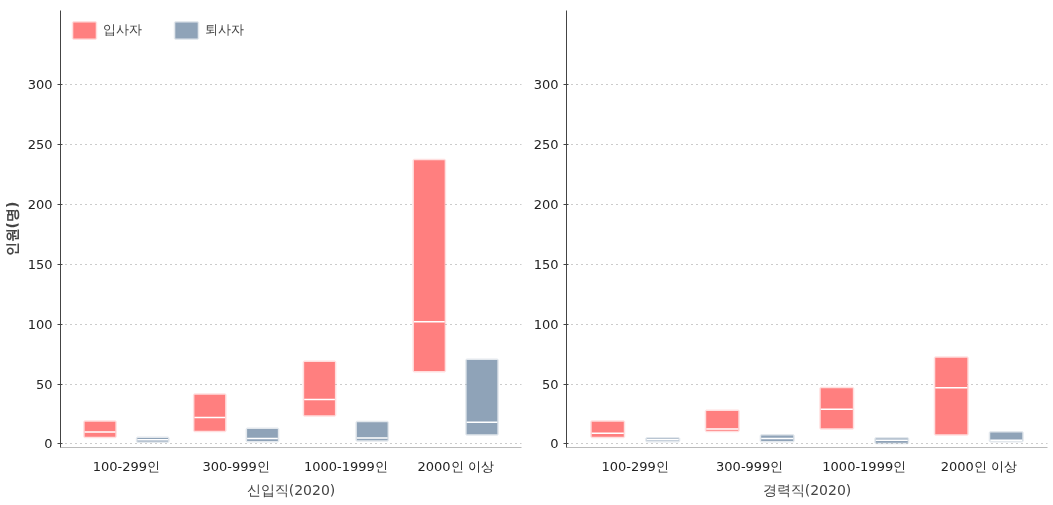  Describe the element at coordinates (122, 30) in the screenshot. I see `legend-label: 입사자` at that location.